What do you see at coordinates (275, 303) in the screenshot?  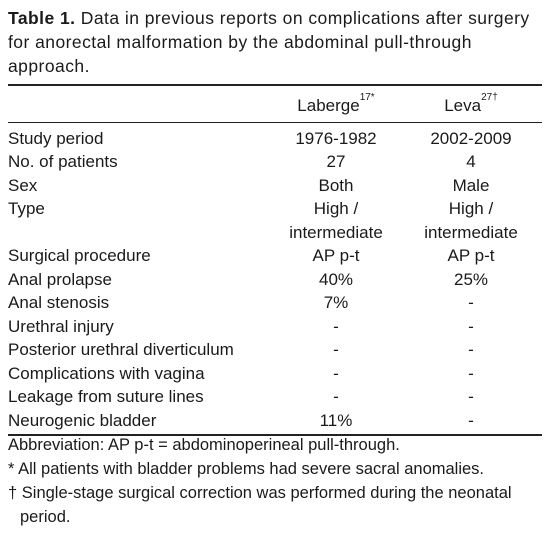 I see `table-row: Anal stenosis 7% -` at bounding box center [275, 303].